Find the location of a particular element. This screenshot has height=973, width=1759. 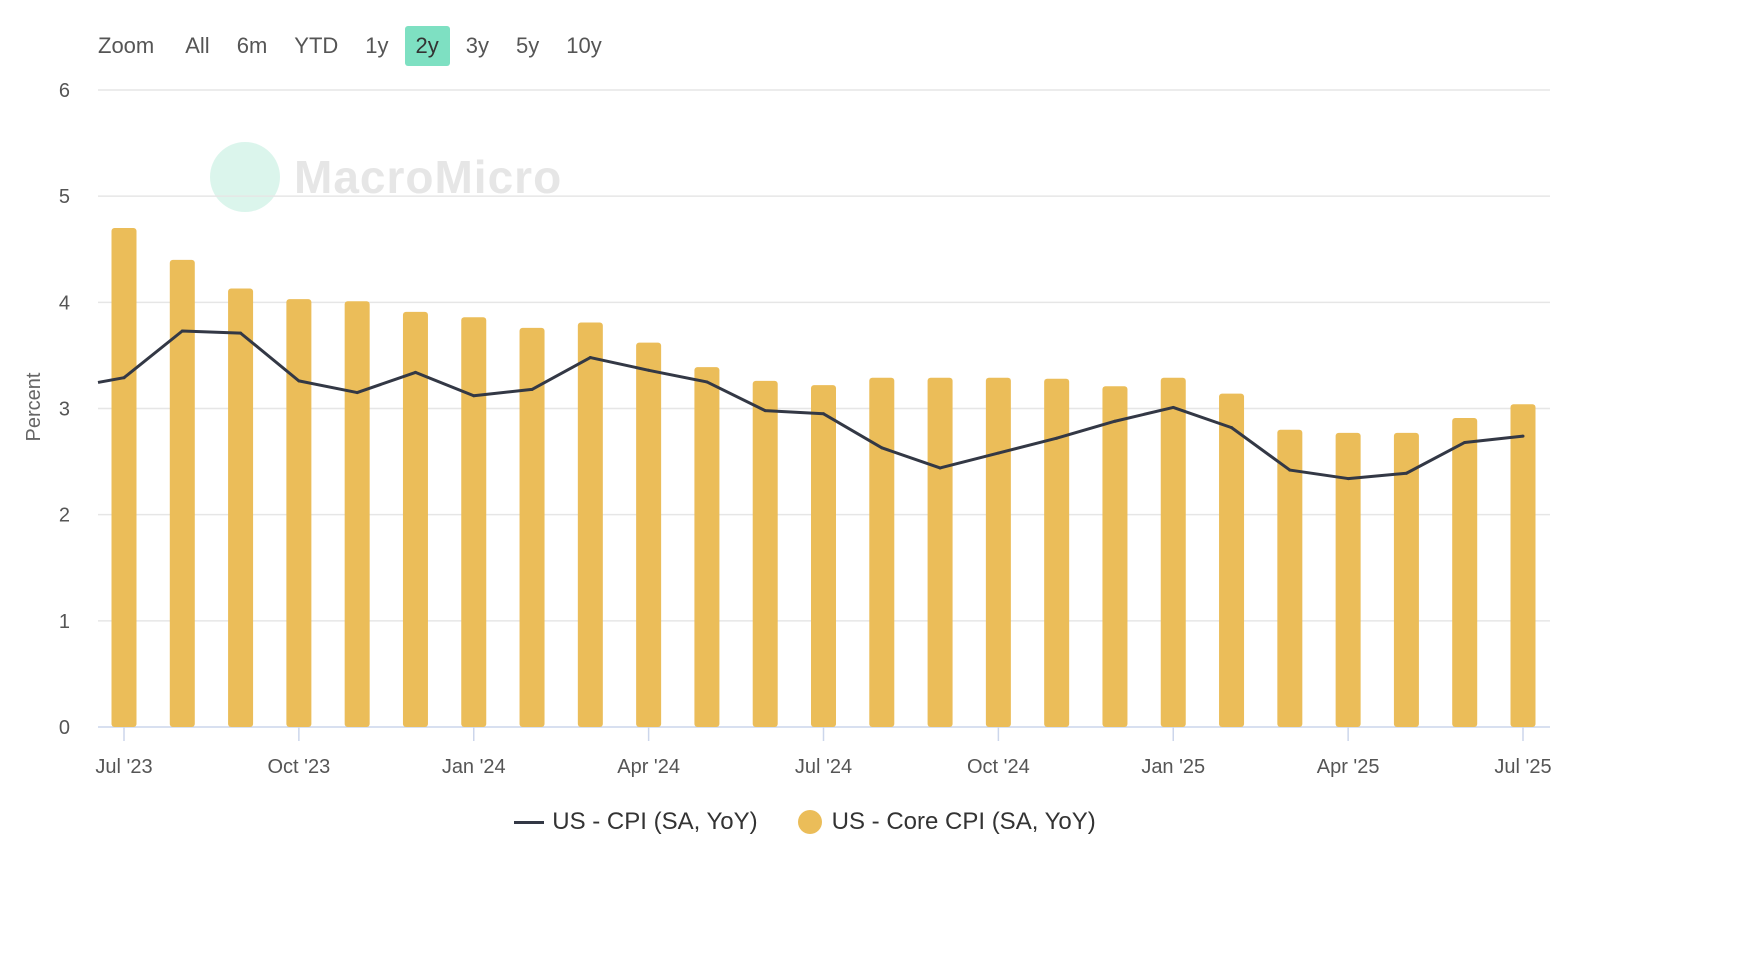

legend-dot-swatch is located at coordinates (809, 822).